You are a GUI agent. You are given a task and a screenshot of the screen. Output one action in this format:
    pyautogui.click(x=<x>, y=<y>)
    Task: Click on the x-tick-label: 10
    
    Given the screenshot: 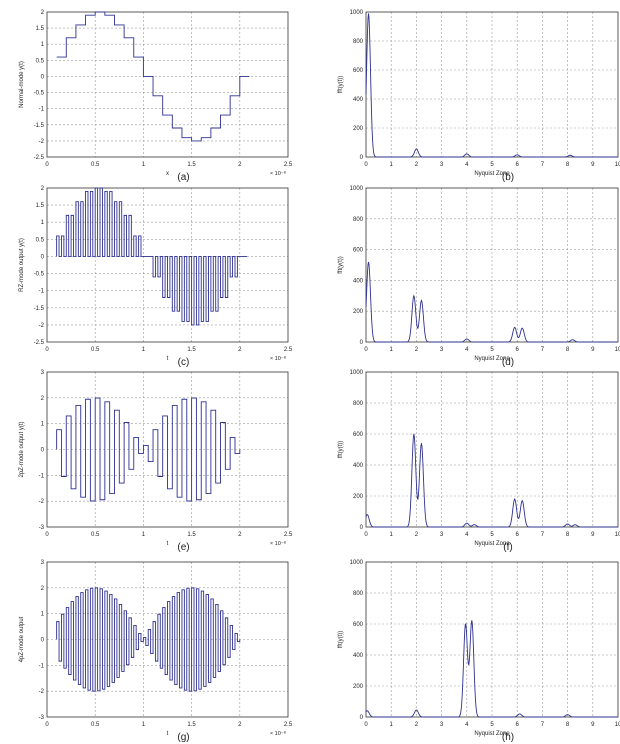 What is the action you would take?
    pyautogui.click(x=617, y=725)
    